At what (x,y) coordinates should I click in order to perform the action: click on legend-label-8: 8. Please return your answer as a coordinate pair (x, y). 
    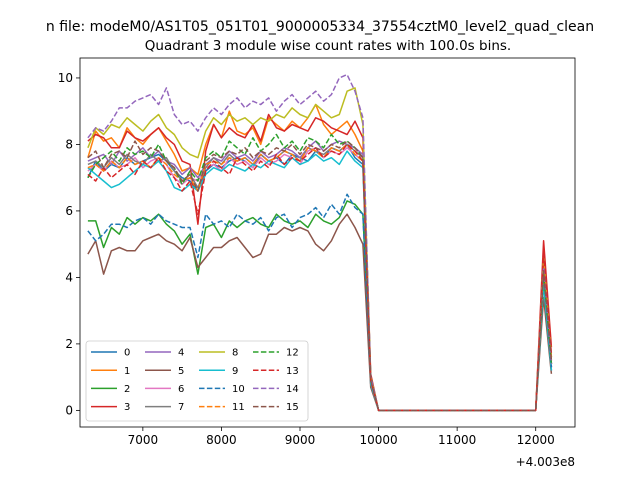
    Looking at the image, I should click on (235, 353).